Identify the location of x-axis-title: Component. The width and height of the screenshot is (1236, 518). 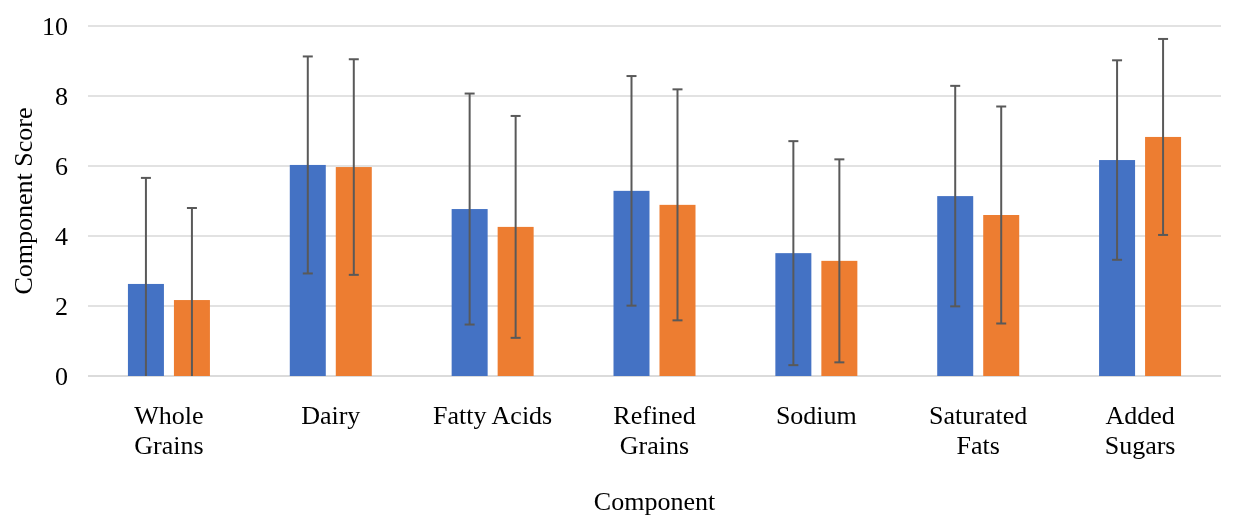
(654, 501).